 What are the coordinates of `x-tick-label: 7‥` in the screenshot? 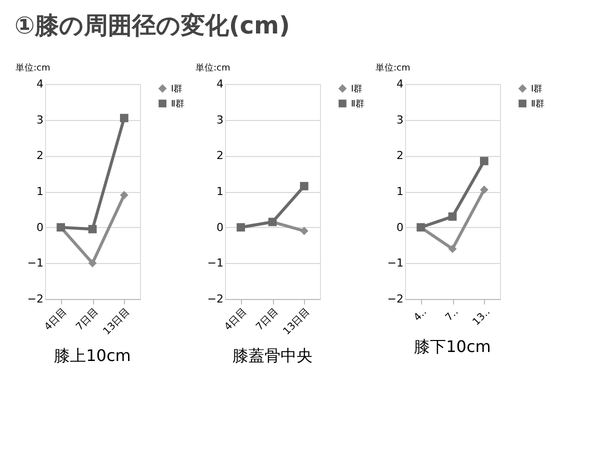 It's located at (452, 315).